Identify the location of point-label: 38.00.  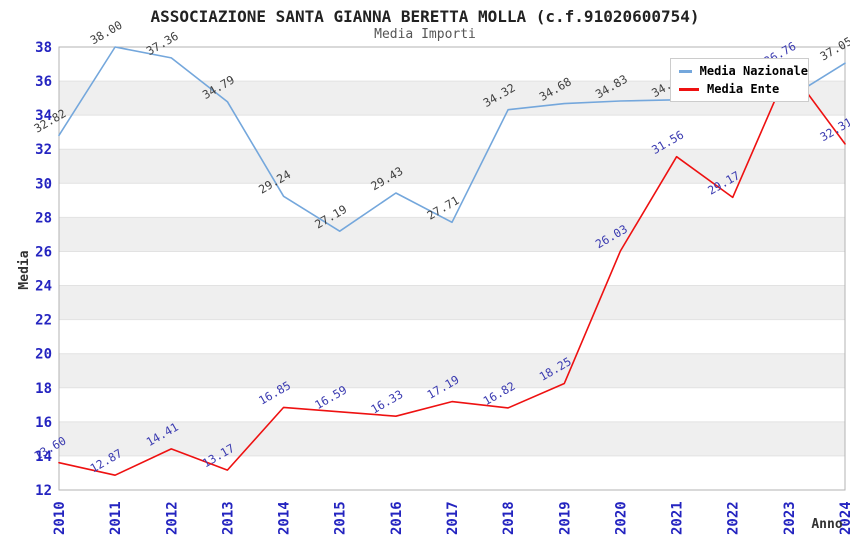
(106, 32).